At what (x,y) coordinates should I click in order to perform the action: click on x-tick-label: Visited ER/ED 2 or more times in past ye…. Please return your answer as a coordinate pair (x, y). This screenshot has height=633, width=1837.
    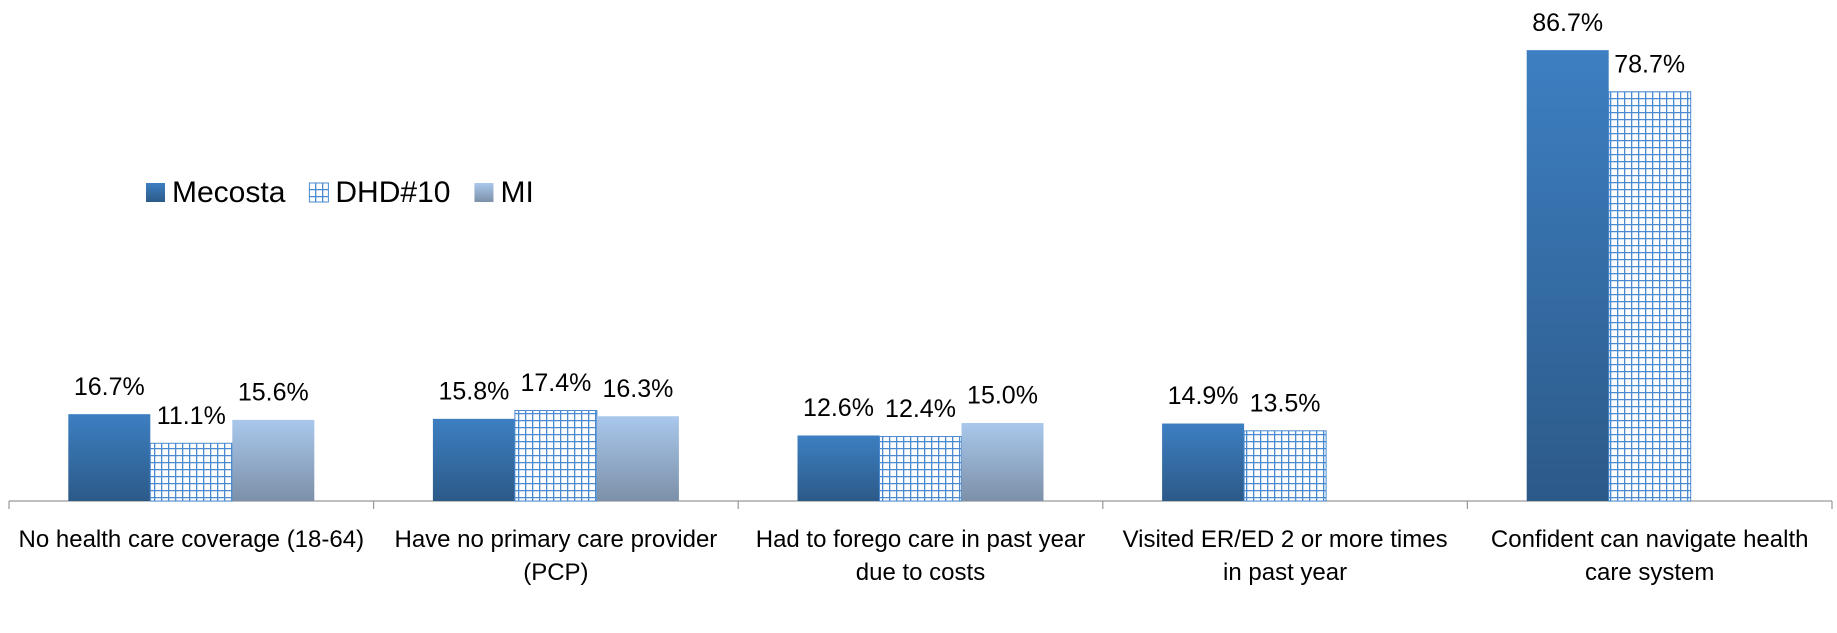
    Looking at the image, I should click on (1285, 556).